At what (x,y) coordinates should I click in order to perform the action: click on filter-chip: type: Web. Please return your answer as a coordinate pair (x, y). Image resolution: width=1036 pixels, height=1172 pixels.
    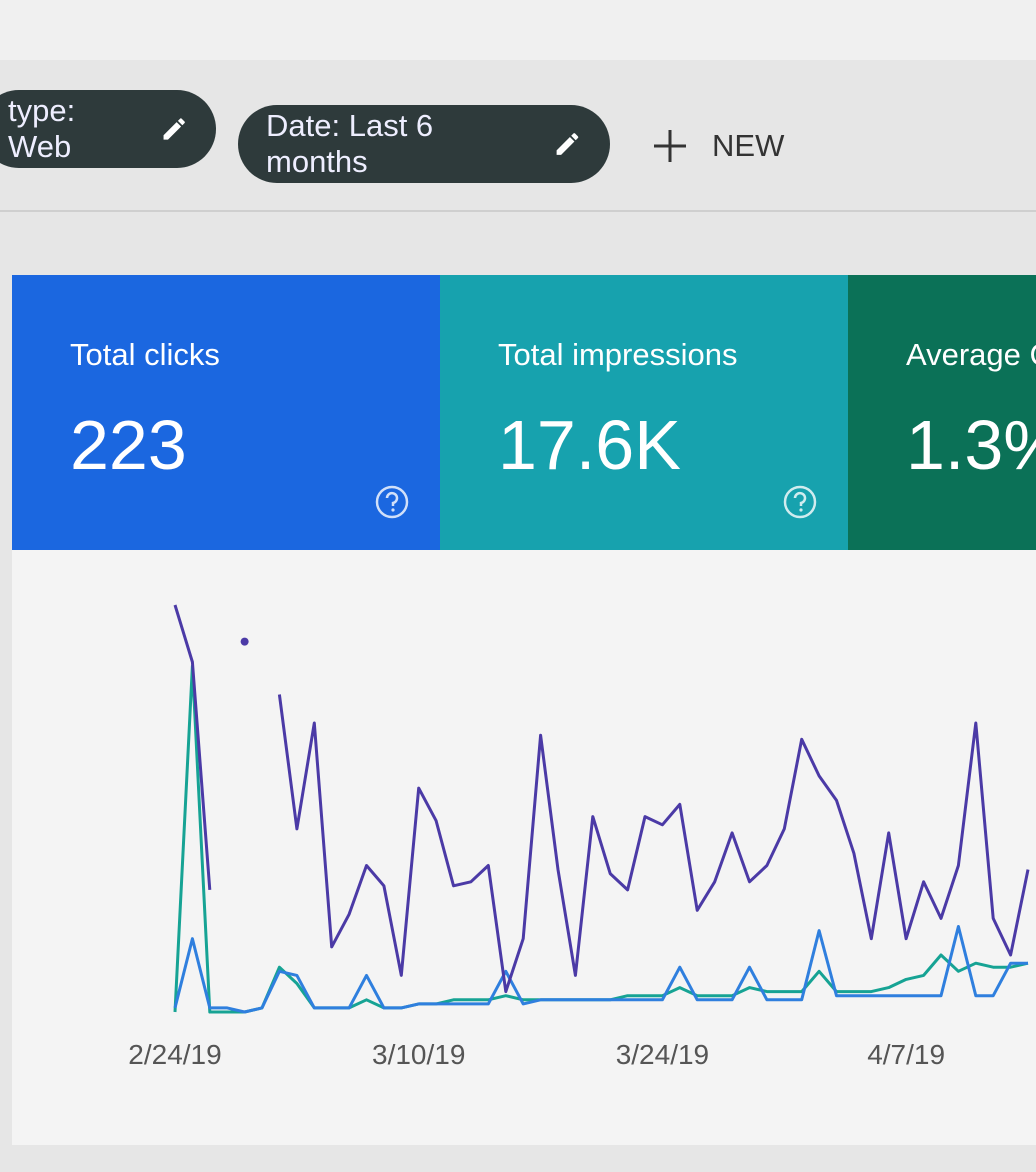
    Looking at the image, I should click on (108, 129).